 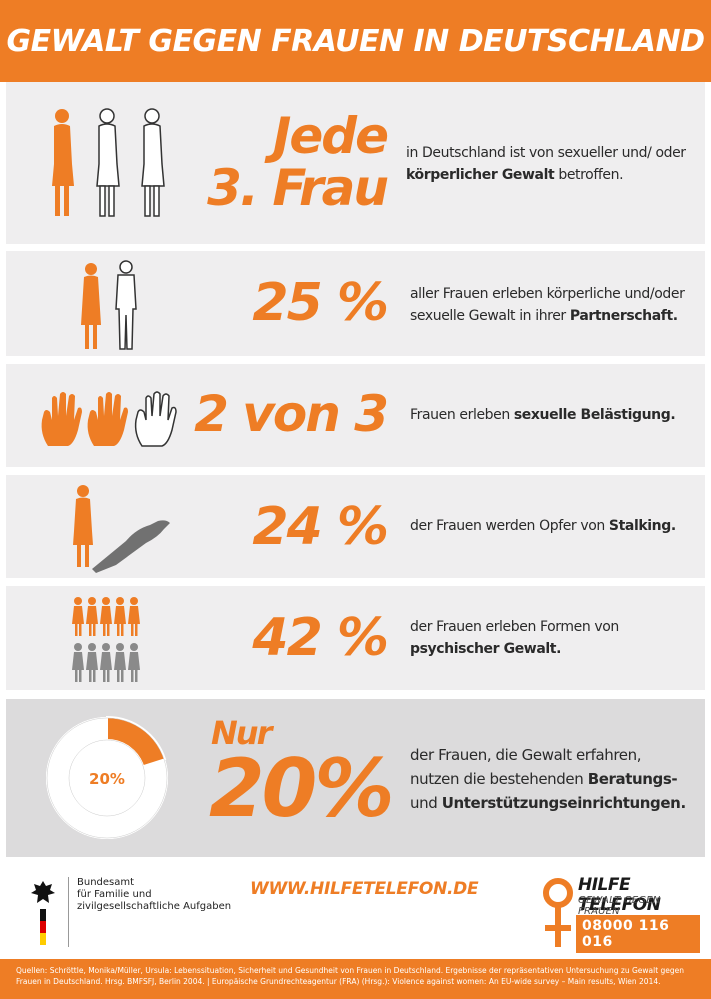 I want to click on venus-symbol-icon, so click(x=558, y=912).